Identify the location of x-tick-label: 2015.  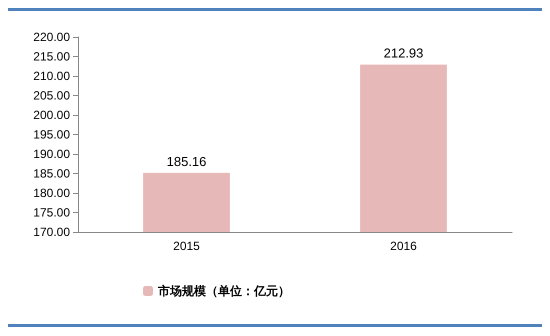
(186, 246).